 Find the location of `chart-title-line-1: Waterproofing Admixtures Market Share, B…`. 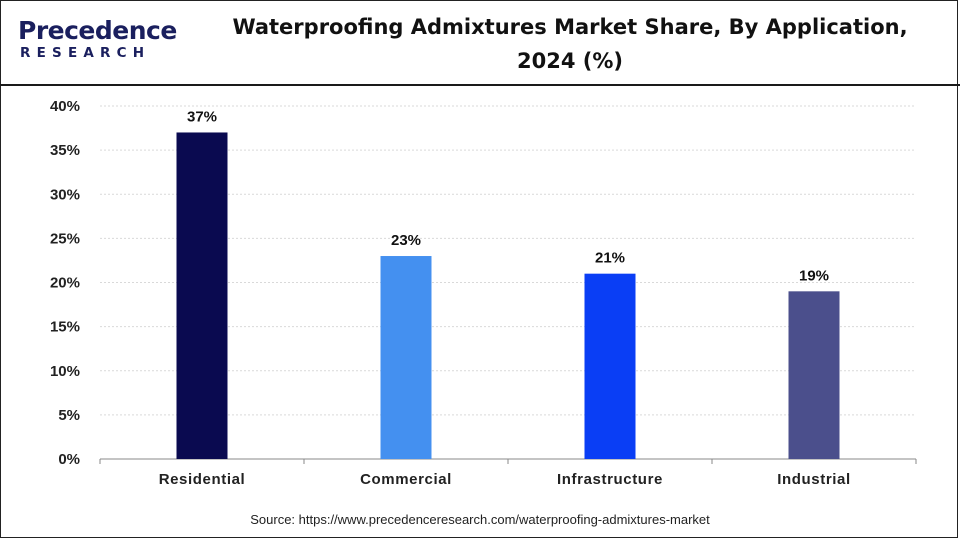

chart-title-line-1: Waterproofing Admixtures Market Share, B… is located at coordinates (570, 27).